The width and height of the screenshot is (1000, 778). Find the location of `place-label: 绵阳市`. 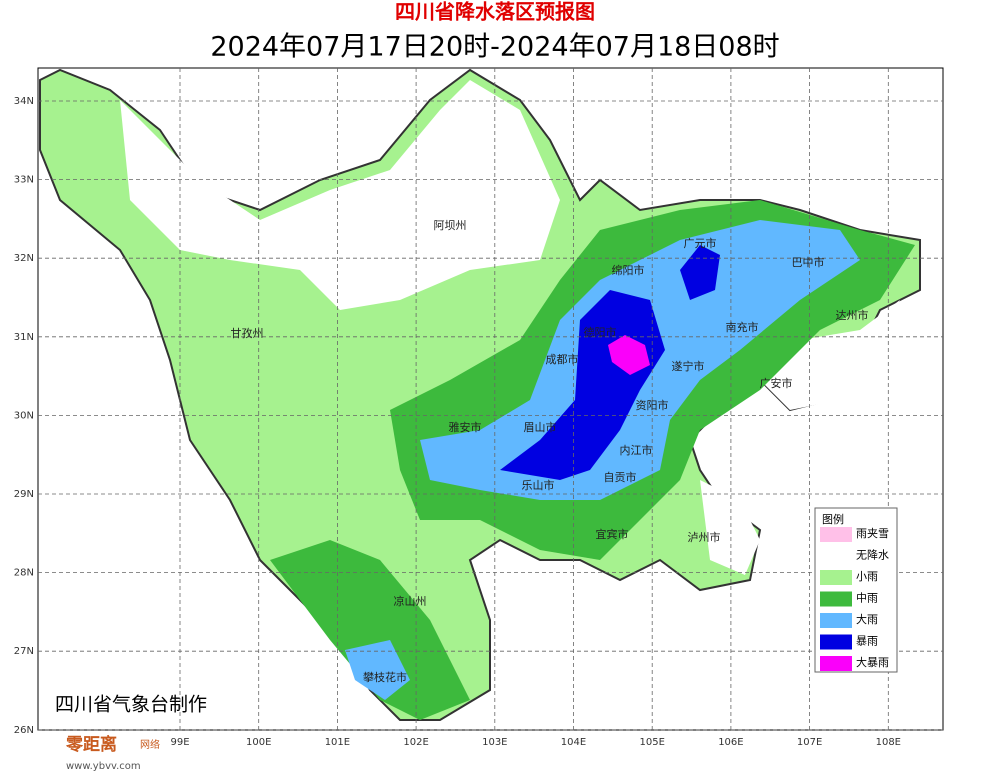

place-label: 绵阳市 is located at coordinates (628, 270).